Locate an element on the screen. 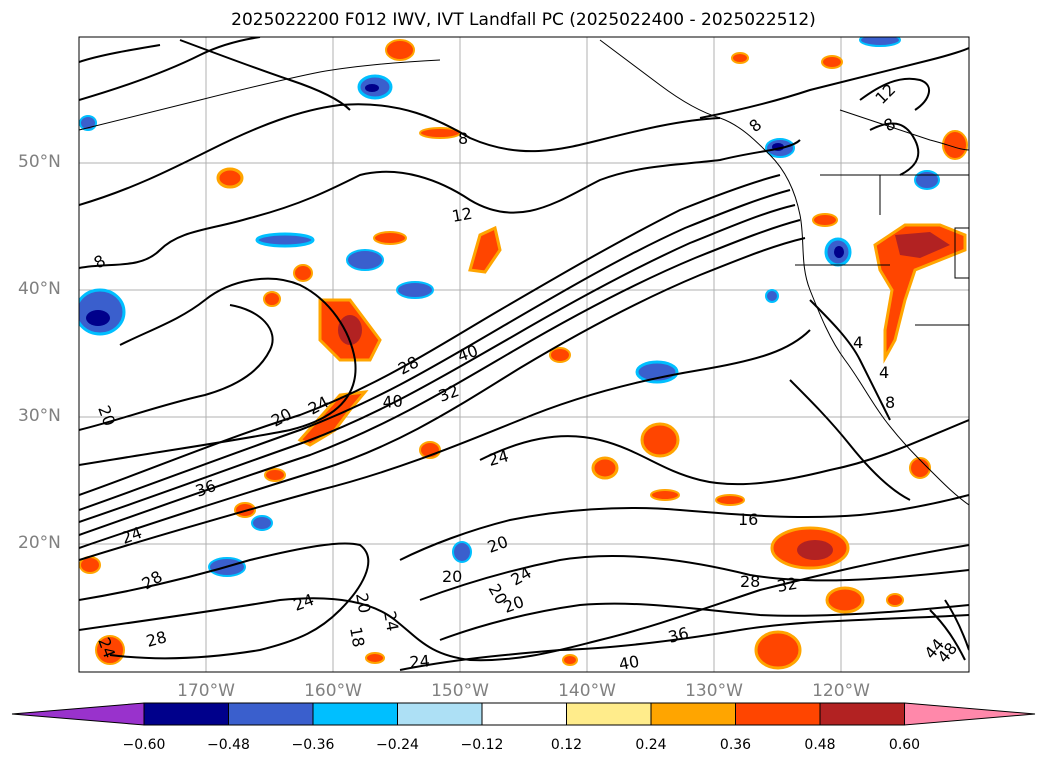  lon-label-160w: 160°W is located at coordinates (333, 691).